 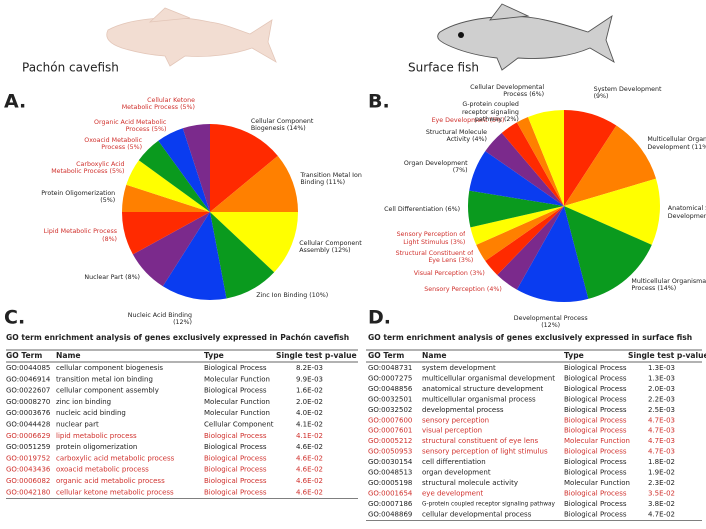 I want to click on slice-name: Protein Oligomerization, so click(x=78, y=193).